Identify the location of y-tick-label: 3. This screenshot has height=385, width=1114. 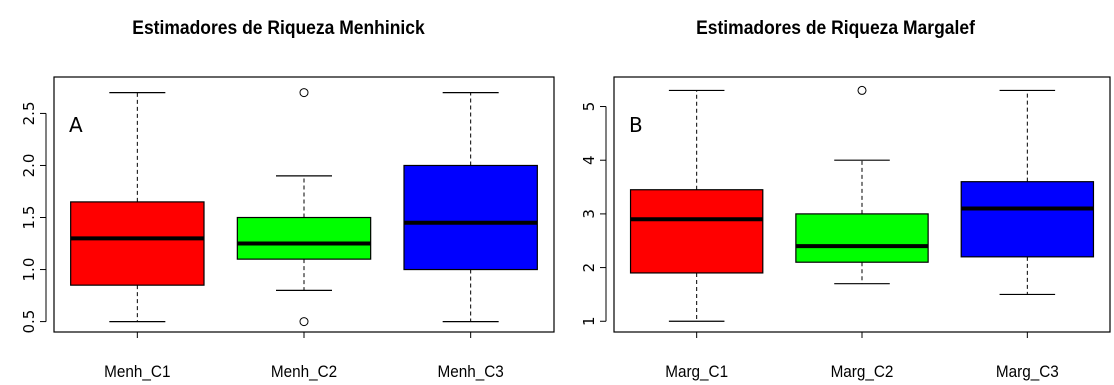
(589, 214).